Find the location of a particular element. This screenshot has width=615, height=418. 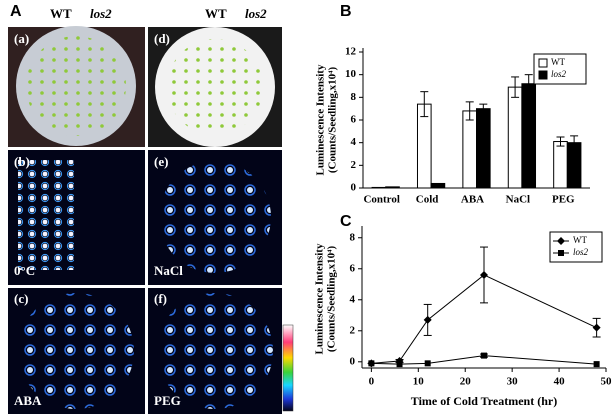

x-tick-label: ABA is located at coordinates (472, 200).